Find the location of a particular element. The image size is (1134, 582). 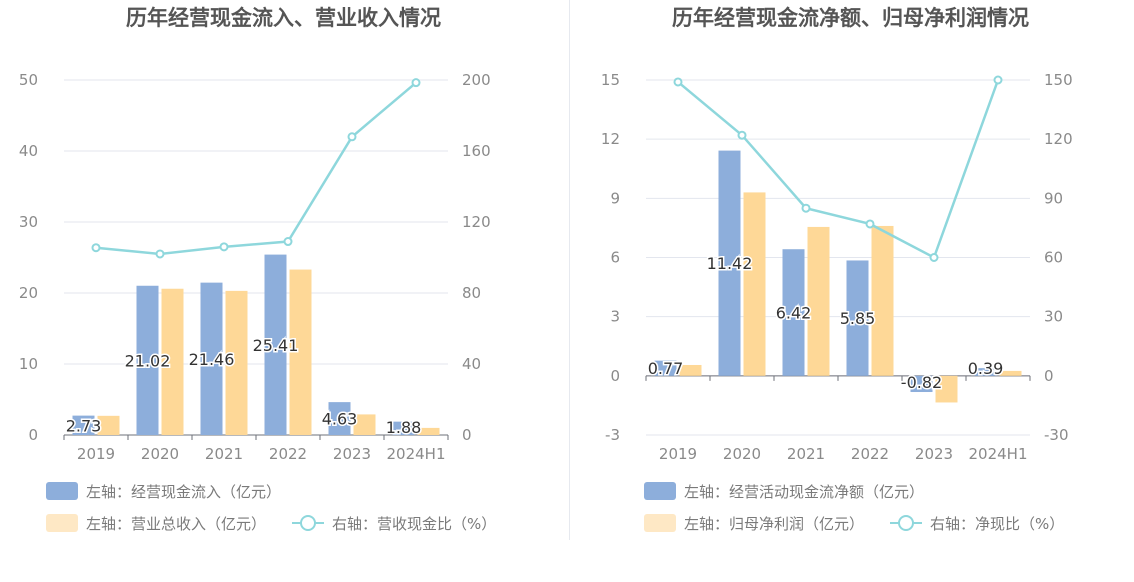

legend-item-cash-inflow: 左轴：经营现金流入（亿元） is located at coordinates (163, 491).